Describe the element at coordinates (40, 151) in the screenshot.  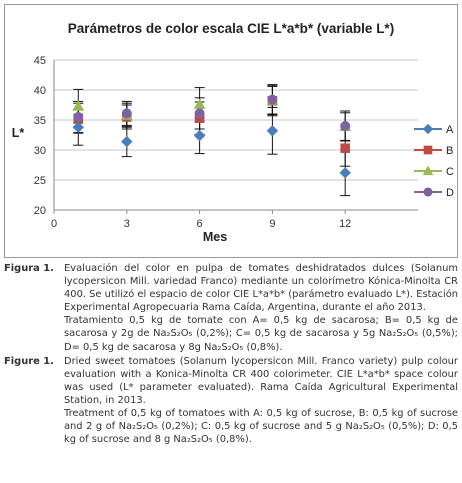
I see `y-tick-label: 30` at that location.